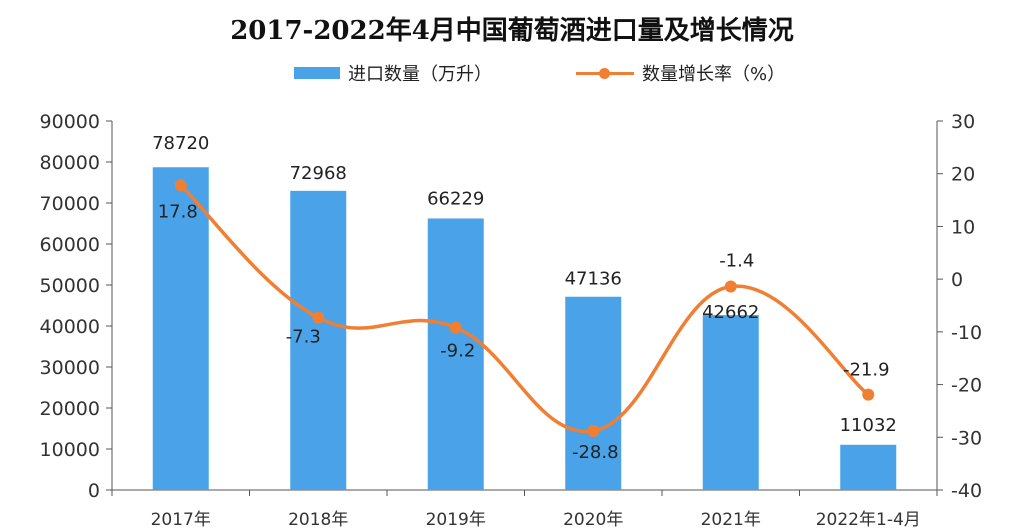 The image size is (1024, 531). I want to click on right-tick-label: 10, so click(963, 227).